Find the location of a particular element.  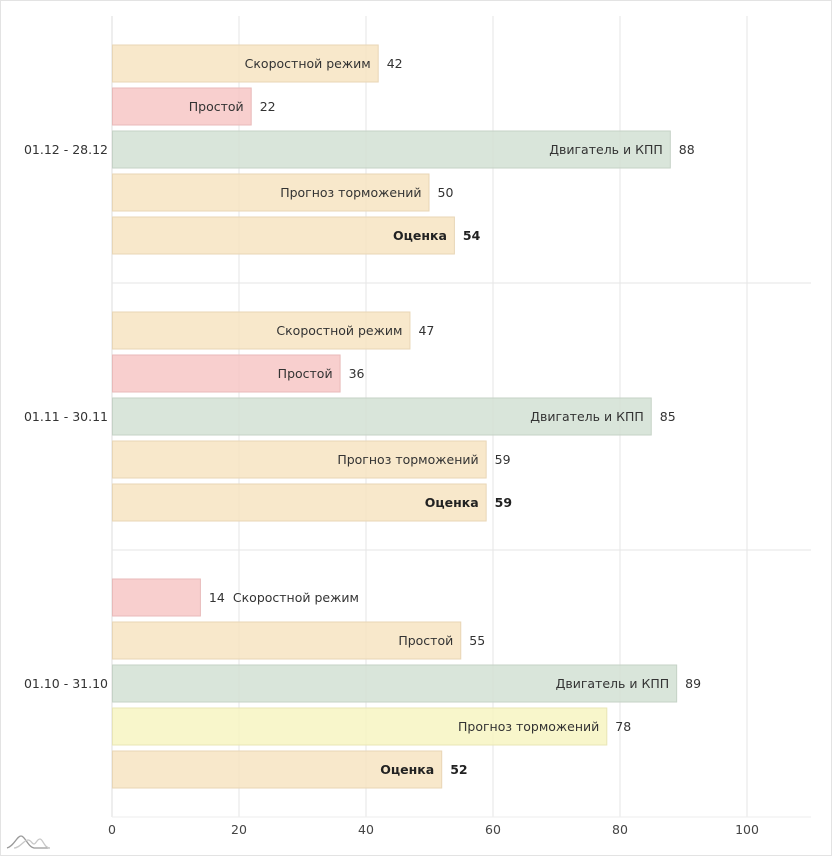

bar-value-label: 89 is located at coordinates (693, 683).